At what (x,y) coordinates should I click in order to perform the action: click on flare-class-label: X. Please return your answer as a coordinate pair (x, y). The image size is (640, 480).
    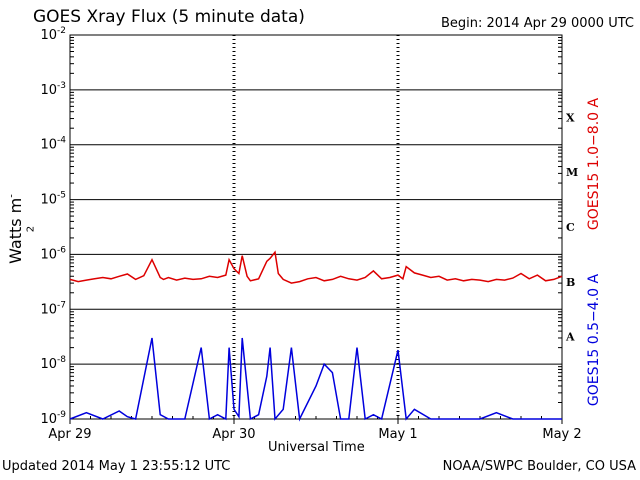
    Looking at the image, I should click on (570, 117).